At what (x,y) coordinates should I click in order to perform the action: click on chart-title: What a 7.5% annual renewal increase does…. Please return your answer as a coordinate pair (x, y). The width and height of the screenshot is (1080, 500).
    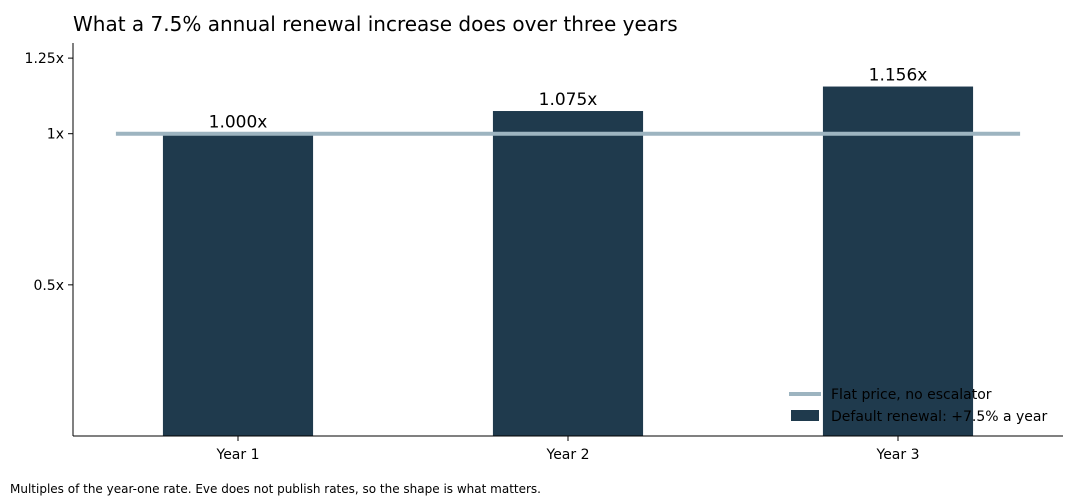
    Looking at the image, I should click on (375, 24).